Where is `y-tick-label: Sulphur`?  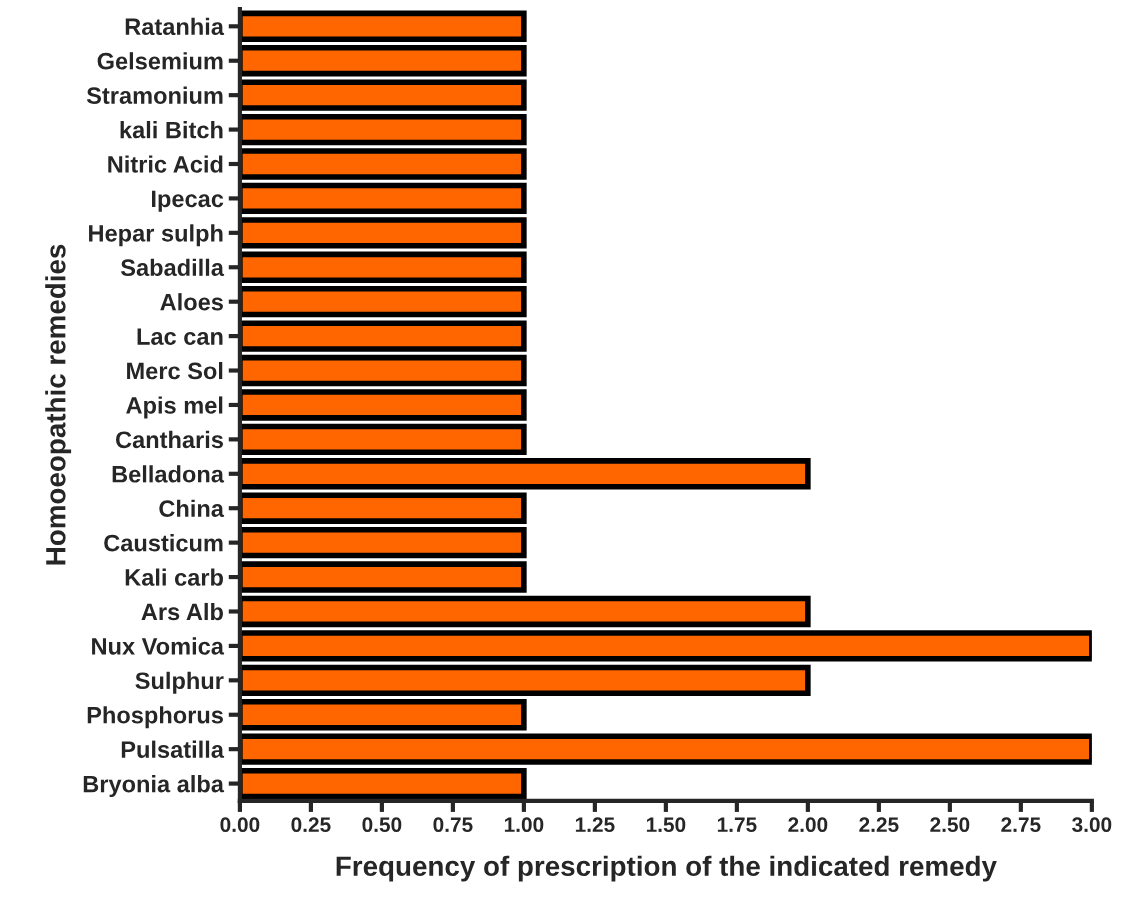 y-tick-label: Sulphur is located at coordinates (179, 682).